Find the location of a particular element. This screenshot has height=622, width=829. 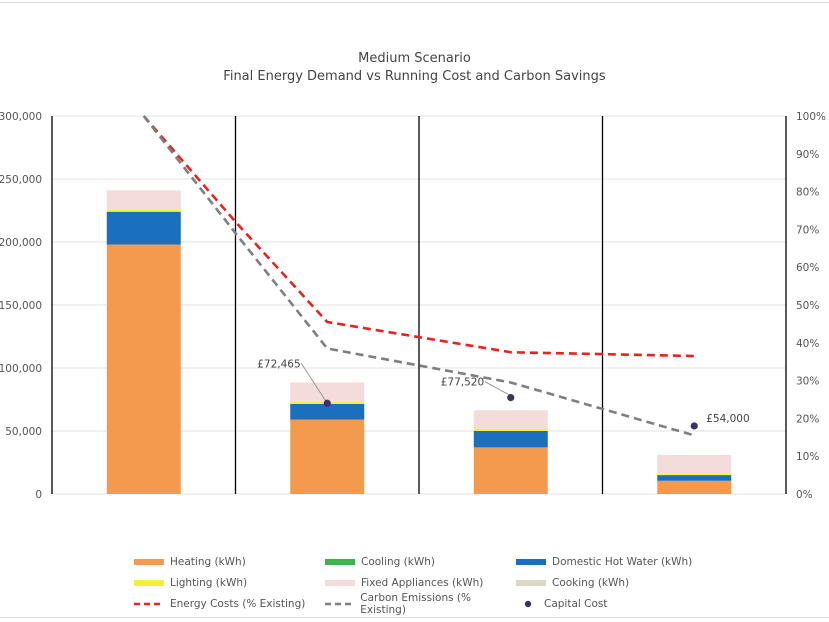

legend-swatch-heating is located at coordinates (149, 561).